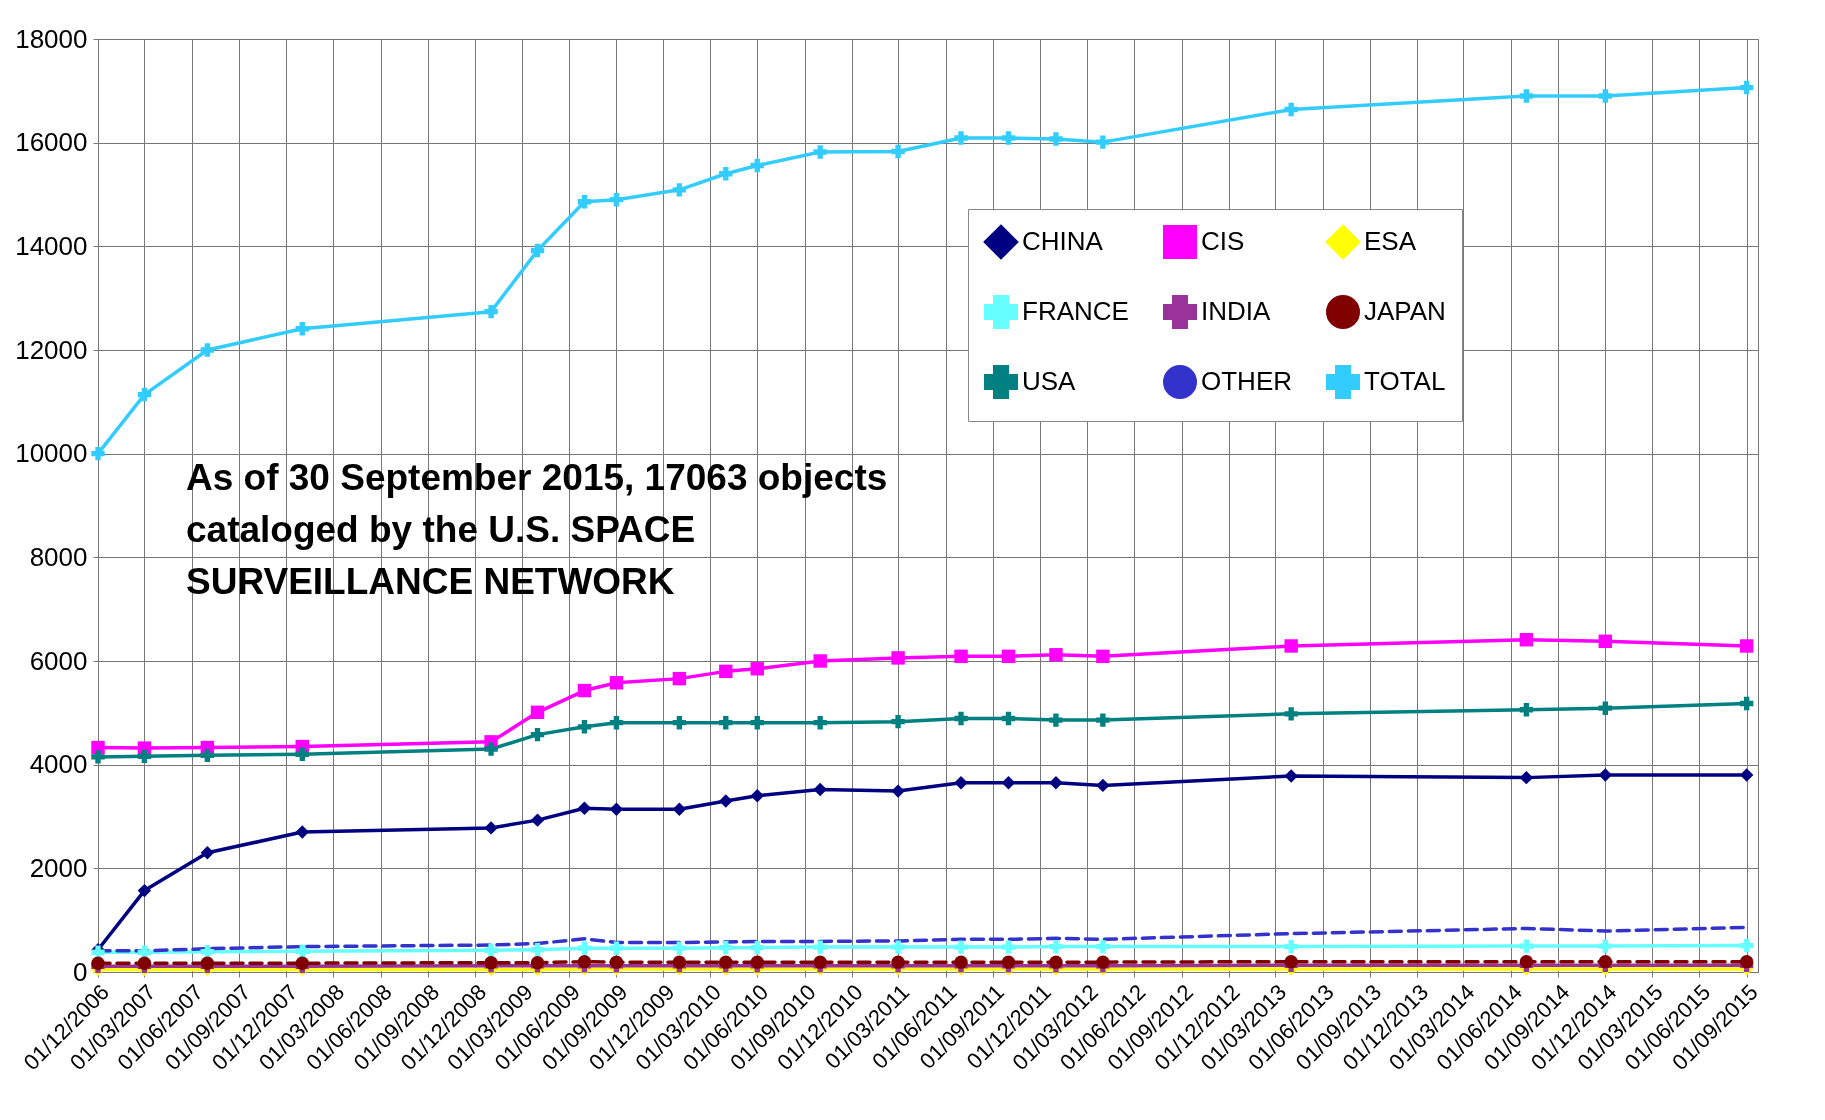 The height and width of the screenshot is (1120, 1825). Describe the element at coordinates (1405, 381) in the screenshot. I see `legend-label: TOTAL` at that location.